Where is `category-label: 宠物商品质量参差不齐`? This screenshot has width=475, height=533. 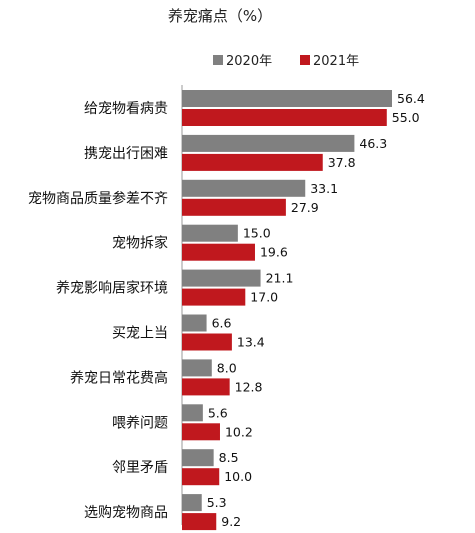
category-label: 宠物商品质量参差不齐 is located at coordinates (98, 198).